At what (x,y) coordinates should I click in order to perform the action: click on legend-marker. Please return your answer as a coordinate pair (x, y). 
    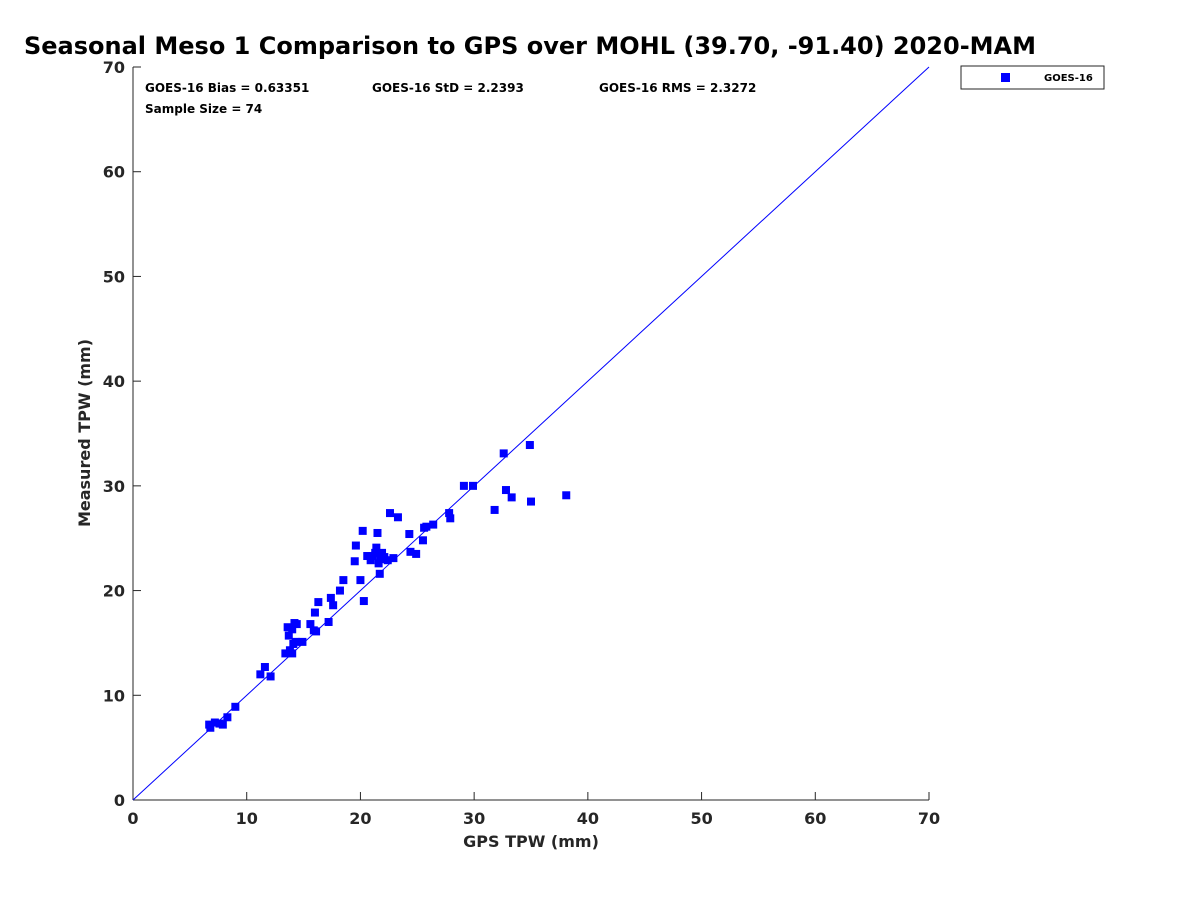
    Looking at the image, I should click on (1005, 77).